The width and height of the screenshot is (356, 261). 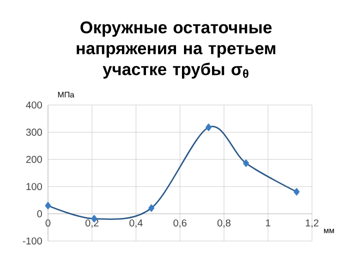 What do you see at coordinates (176, 50) in the screenshot?
I see `chart-title: Окружные остаточные напряжения на третьем участке трубы σ$_{θ}$` at bounding box center [176, 50].